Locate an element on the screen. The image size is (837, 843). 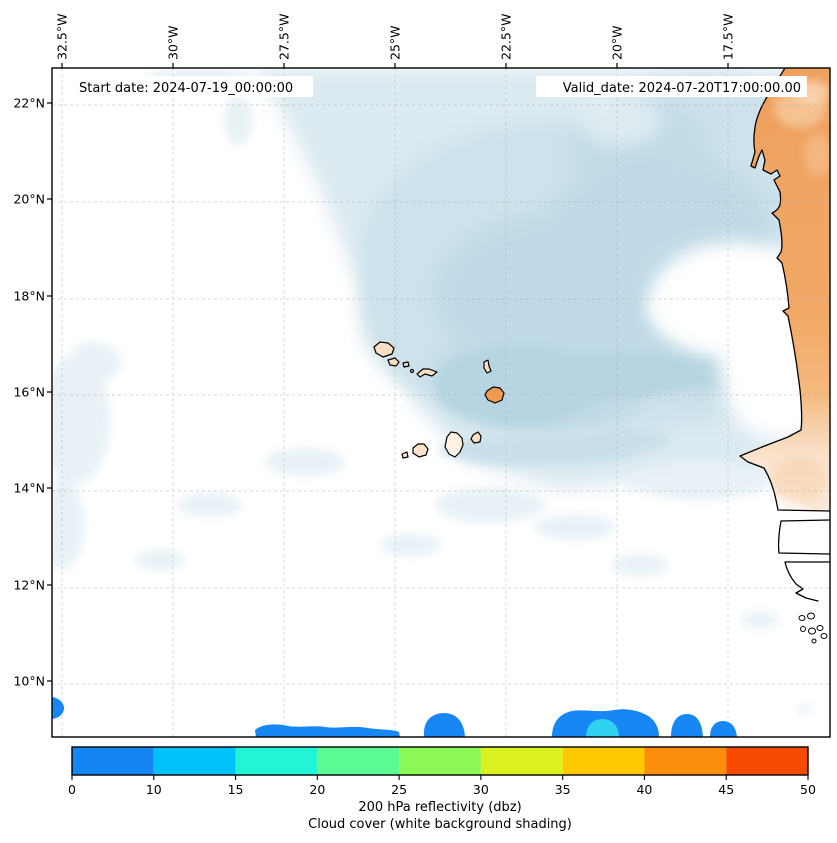
cape-verde-islands is located at coordinates (439, 400).